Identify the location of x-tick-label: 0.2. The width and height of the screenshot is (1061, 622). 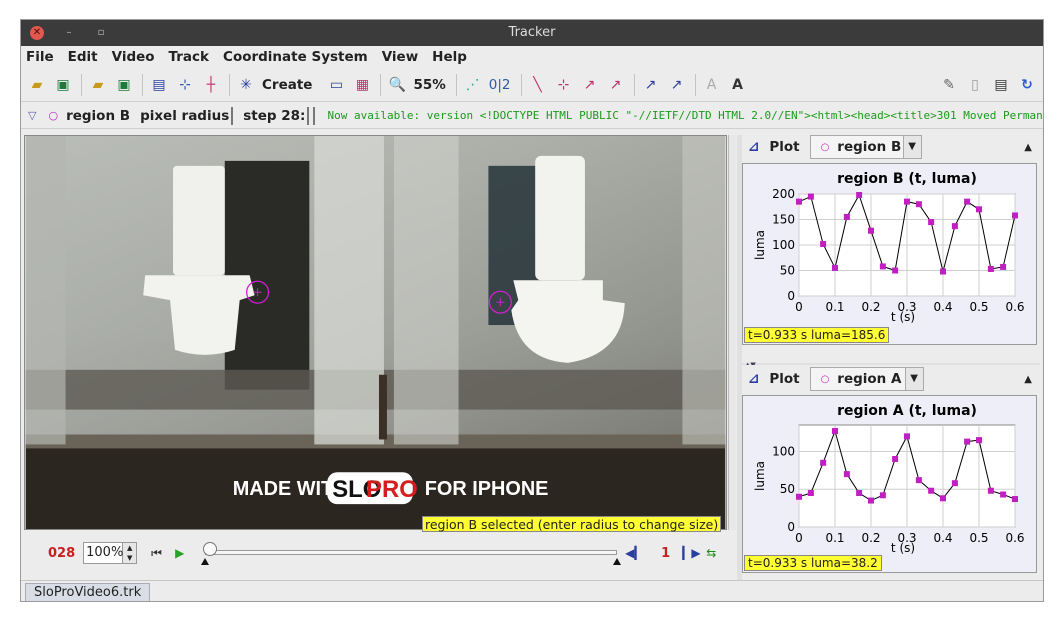
(870, 307).